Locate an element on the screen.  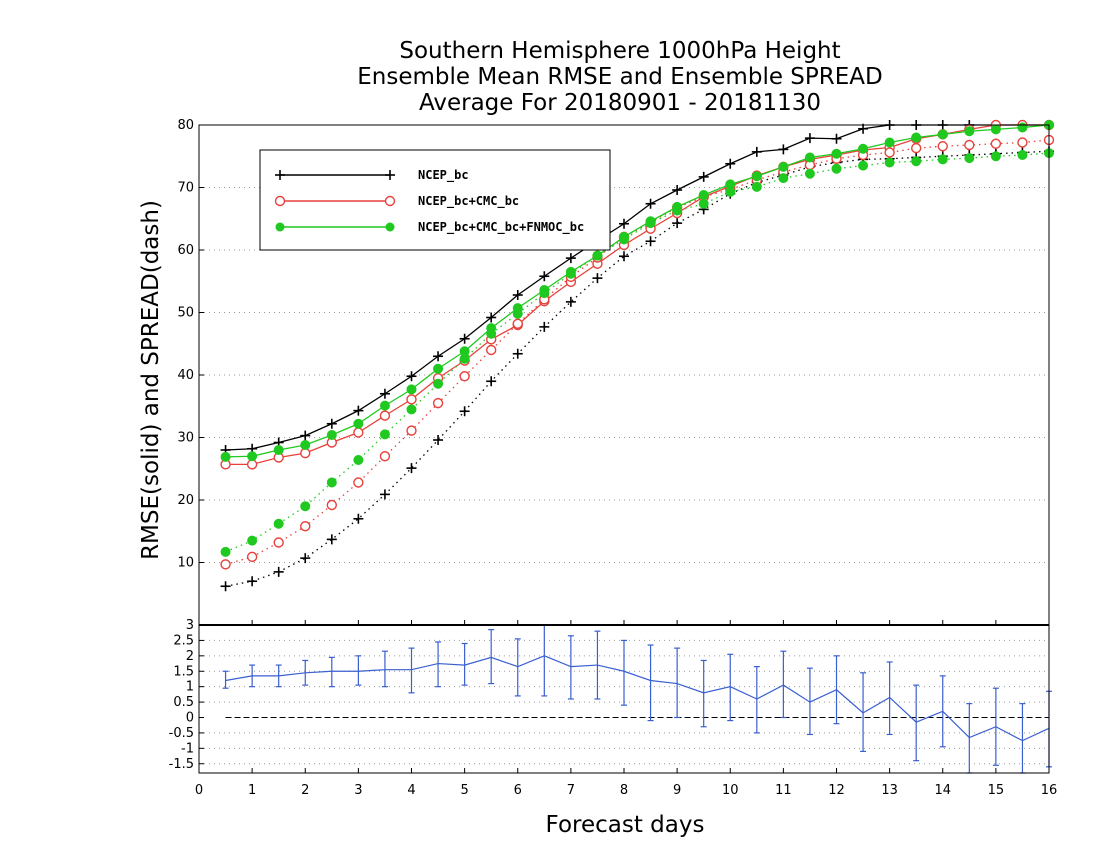
main-y-tick-label: 40 is located at coordinates (185, 375).